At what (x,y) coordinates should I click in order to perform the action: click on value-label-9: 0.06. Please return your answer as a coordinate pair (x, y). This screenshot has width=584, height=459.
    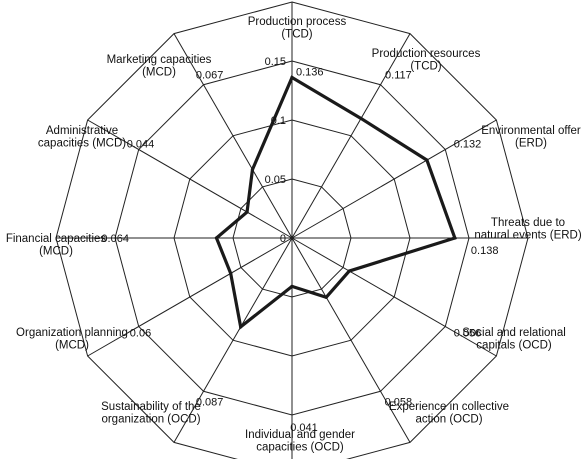
    Looking at the image, I should click on (140, 333).